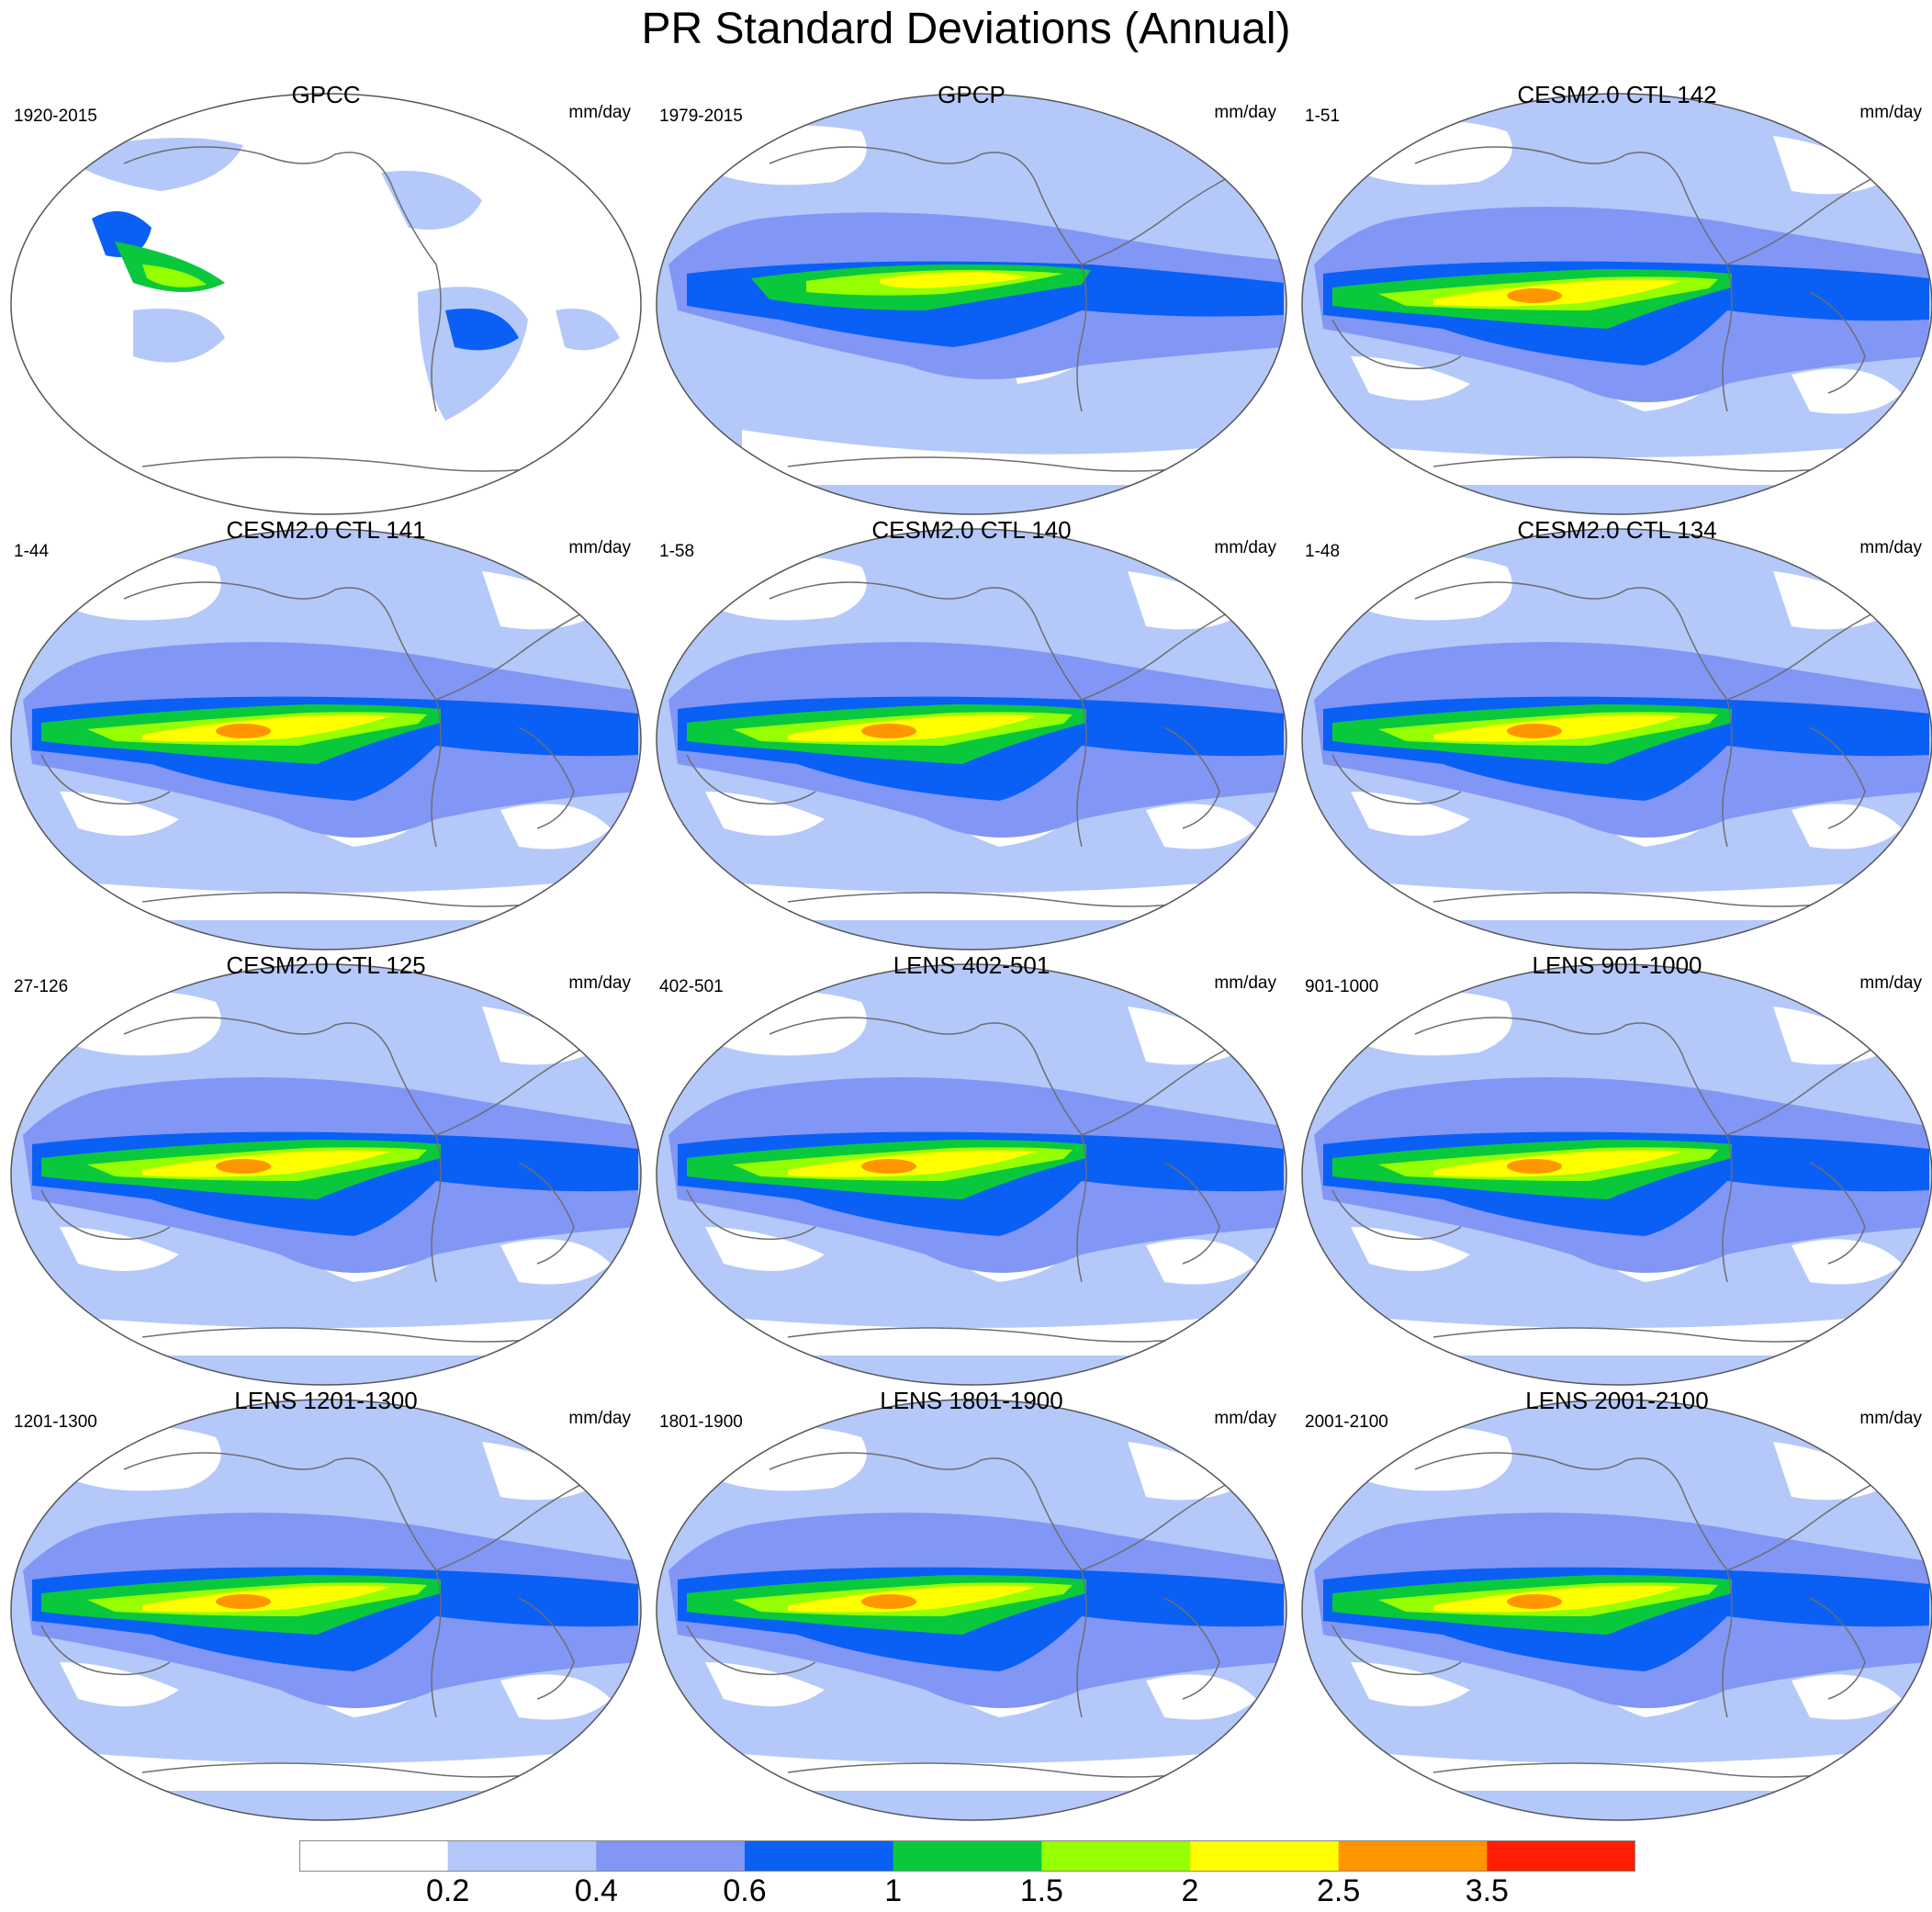 The image size is (1932, 1912). Describe the element at coordinates (55, 116) in the screenshot. I see `panel-period: 1920-2015` at that location.